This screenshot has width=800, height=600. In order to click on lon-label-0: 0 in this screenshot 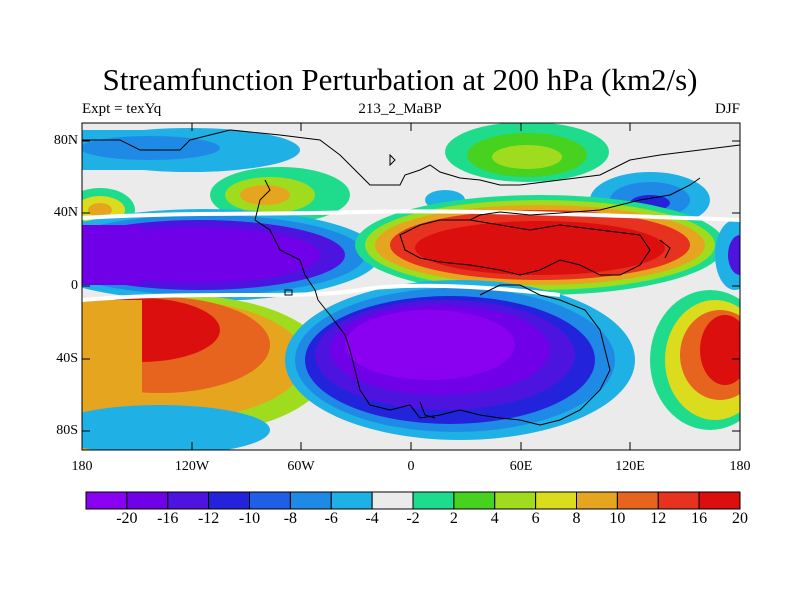, I will do `click(411, 466)`.